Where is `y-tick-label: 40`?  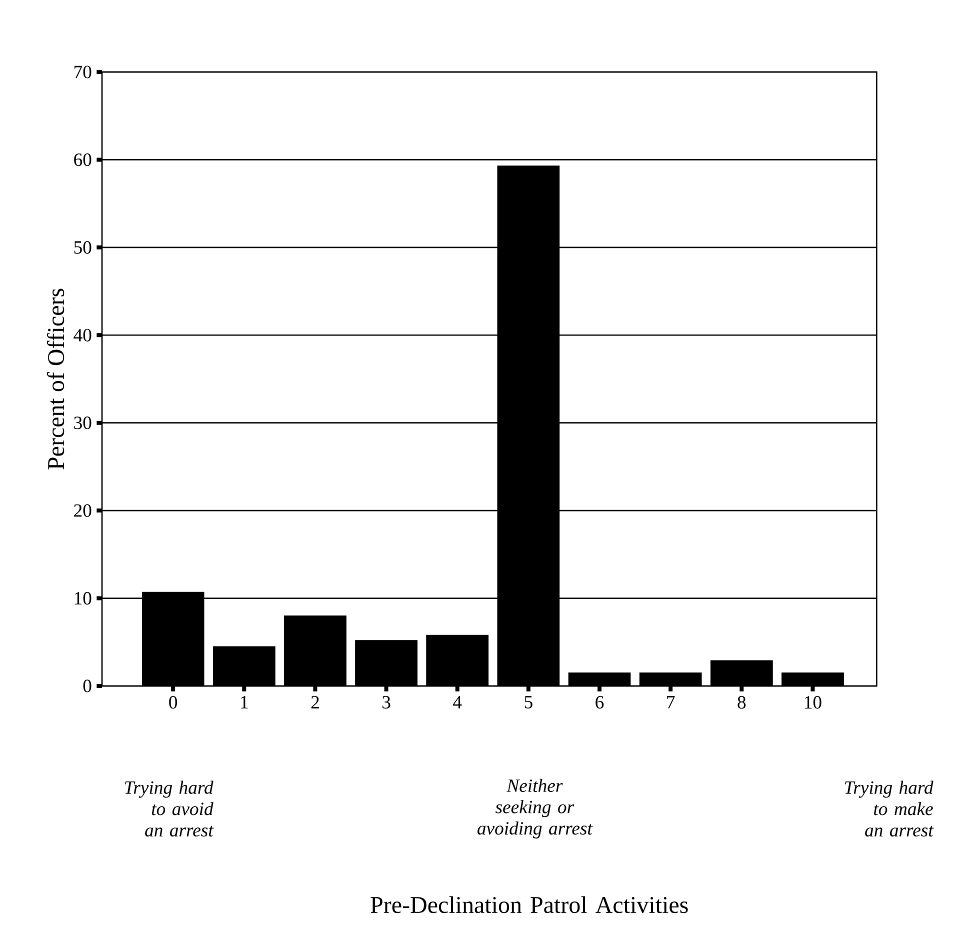
y-tick-label: 40 is located at coordinates (83, 335).